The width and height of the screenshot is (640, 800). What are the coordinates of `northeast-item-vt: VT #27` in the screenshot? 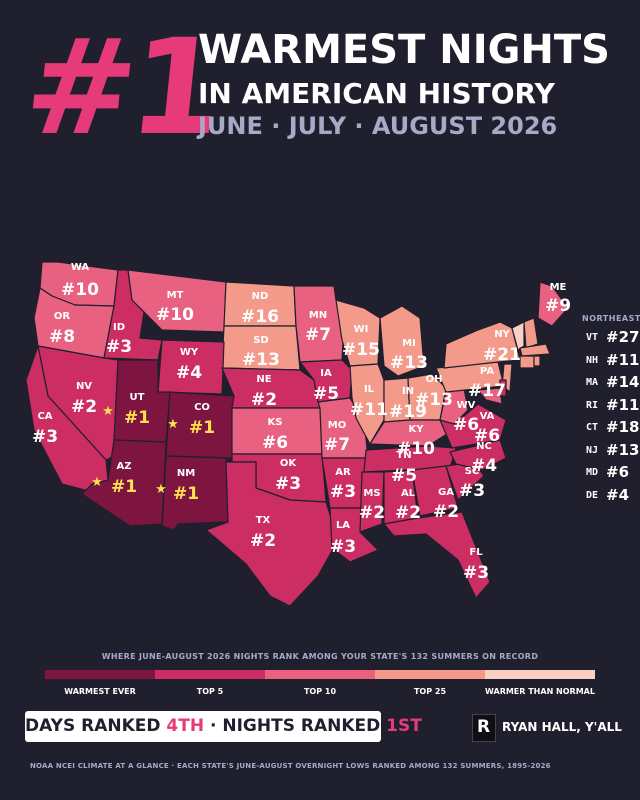 It's located at (613, 338).